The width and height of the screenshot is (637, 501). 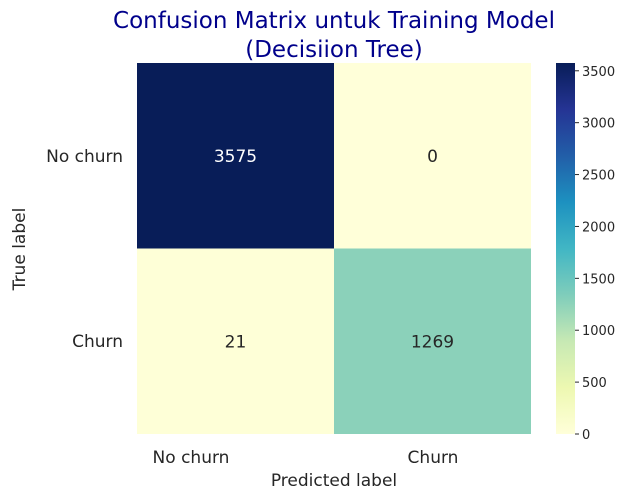 I want to click on annotation-no-churn-no-churn: 3575, so click(x=235, y=157).